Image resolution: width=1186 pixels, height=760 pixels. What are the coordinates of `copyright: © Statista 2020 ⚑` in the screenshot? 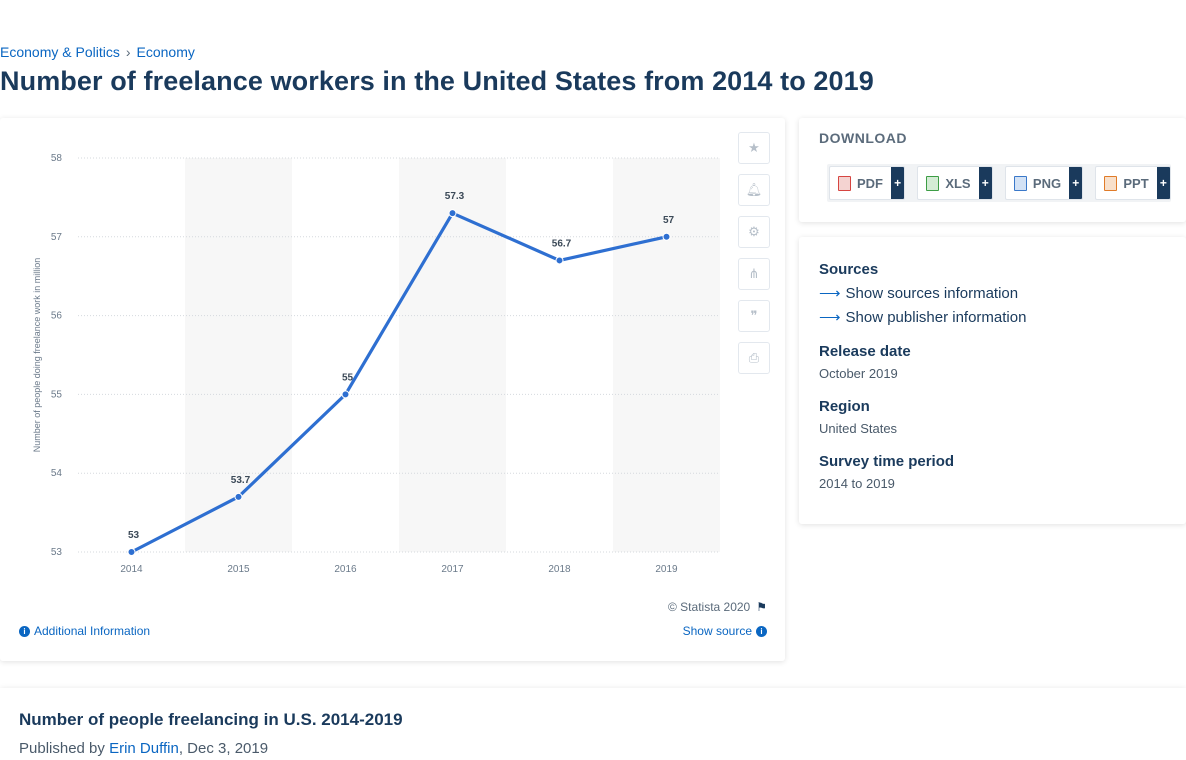 It's located at (717, 607).